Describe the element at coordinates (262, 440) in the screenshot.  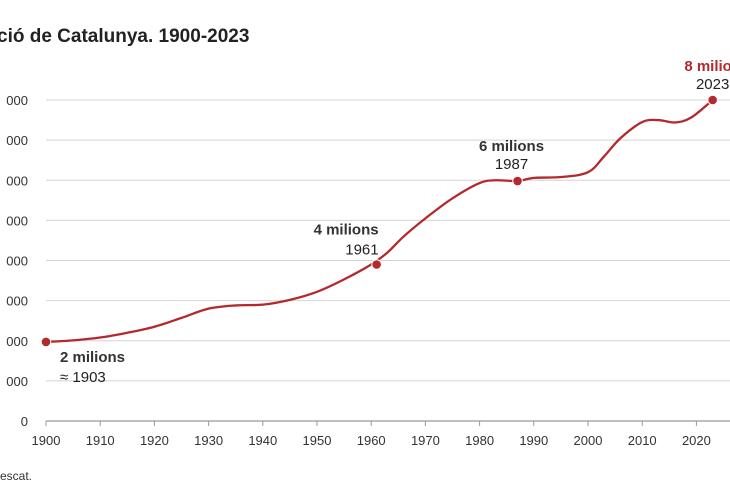
I see `x-tick-label: 1940` at that location.